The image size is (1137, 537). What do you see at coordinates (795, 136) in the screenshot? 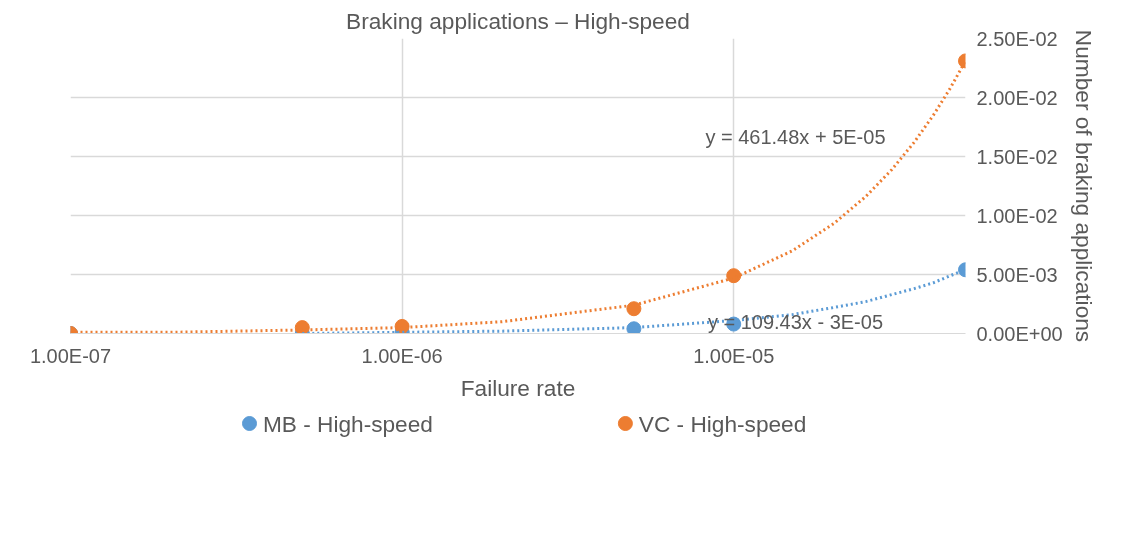
I see `annotation: y = 461.48x + 5E-05` at bounding box center [795, 136].